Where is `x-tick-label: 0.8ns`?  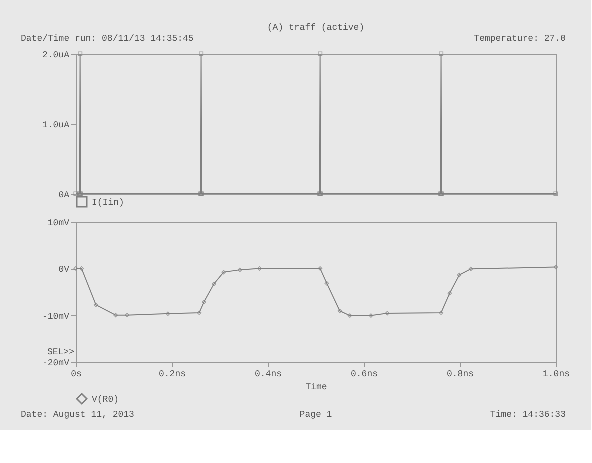
x-tick-label: 0.8ns is located at coordinates (460, 375).